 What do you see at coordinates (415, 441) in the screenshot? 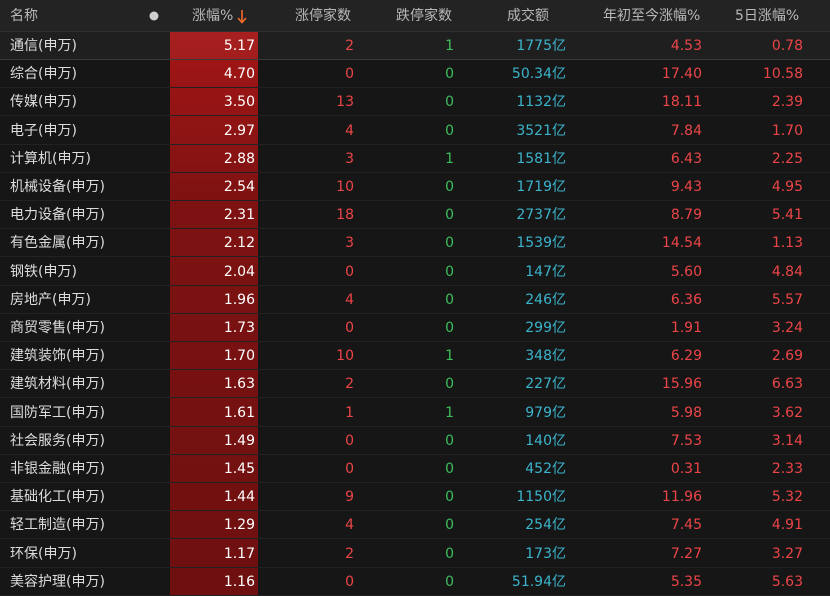
I see `table-row: 社会服务(申万) 1.49 0 0 140亿 7.53 3.14` at bounding box center [415, 441].